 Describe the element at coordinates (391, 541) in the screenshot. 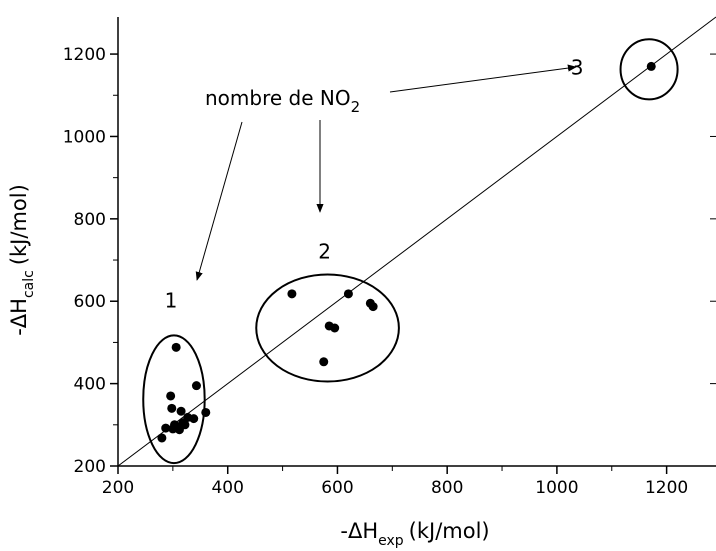

I see `x-axis-label-sub: exp` at that location.